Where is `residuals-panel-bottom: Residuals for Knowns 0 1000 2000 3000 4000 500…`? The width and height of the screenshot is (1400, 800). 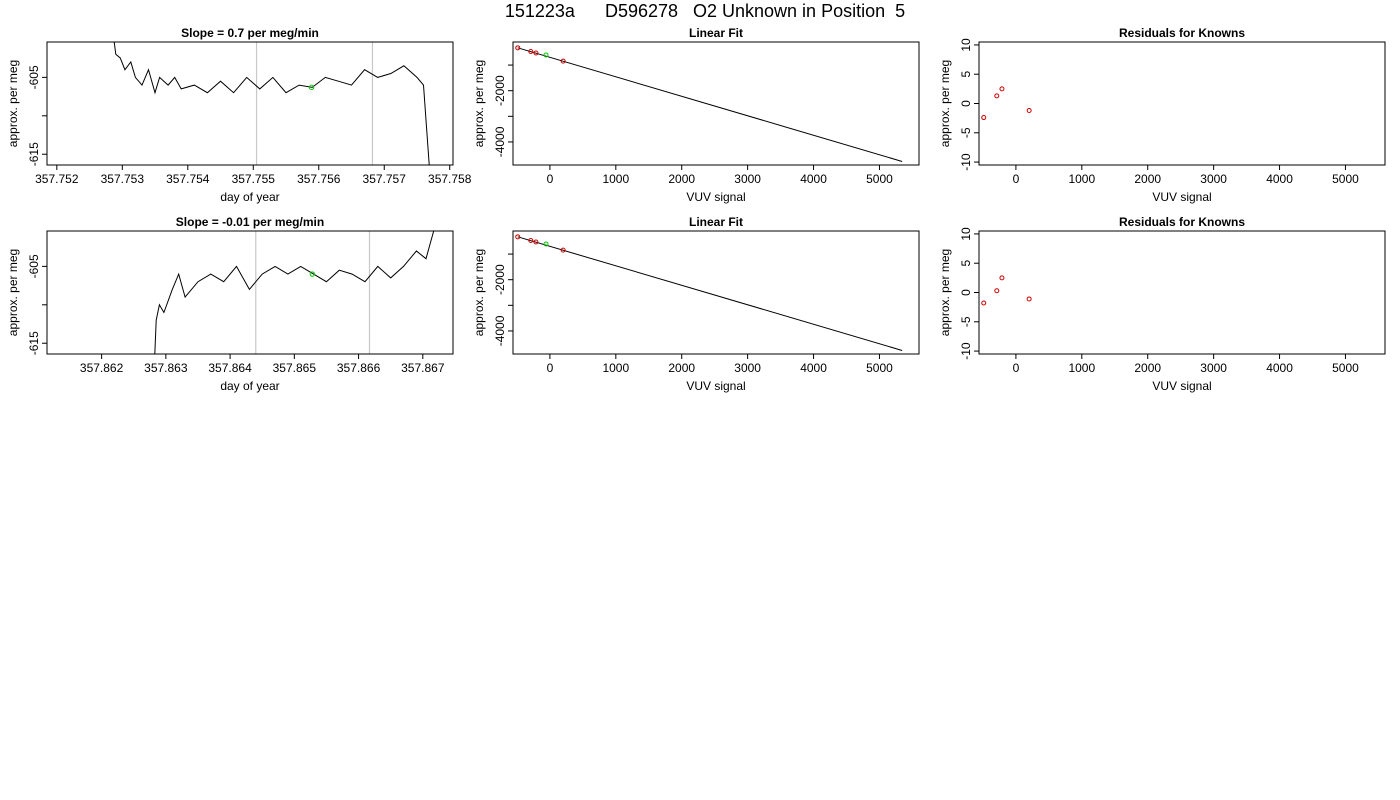 residuals-panel-bottom: Residuals for Knowns 0 1000 2000 3000 4000 500… is located at coordinates (1162, 304).